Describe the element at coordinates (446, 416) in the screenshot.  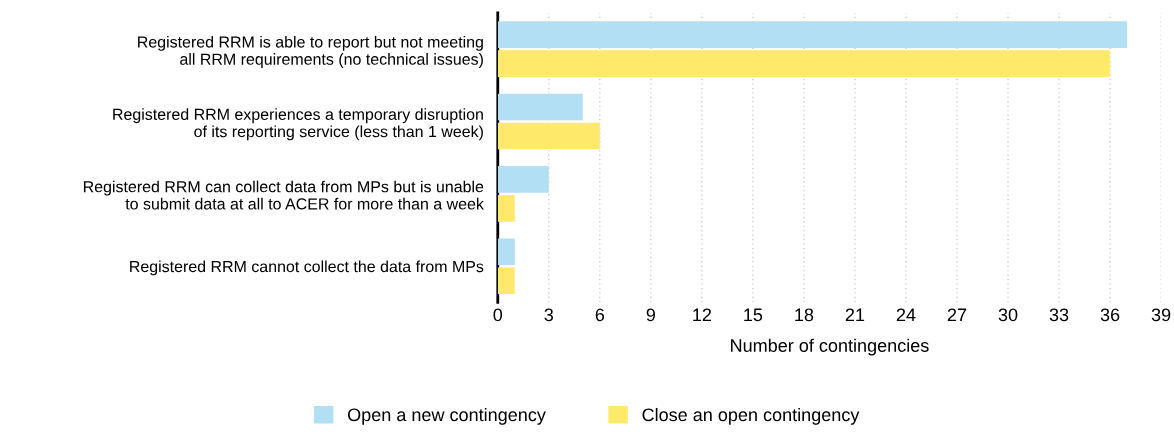
I see `legend-label: Open a new contingency` at that location.